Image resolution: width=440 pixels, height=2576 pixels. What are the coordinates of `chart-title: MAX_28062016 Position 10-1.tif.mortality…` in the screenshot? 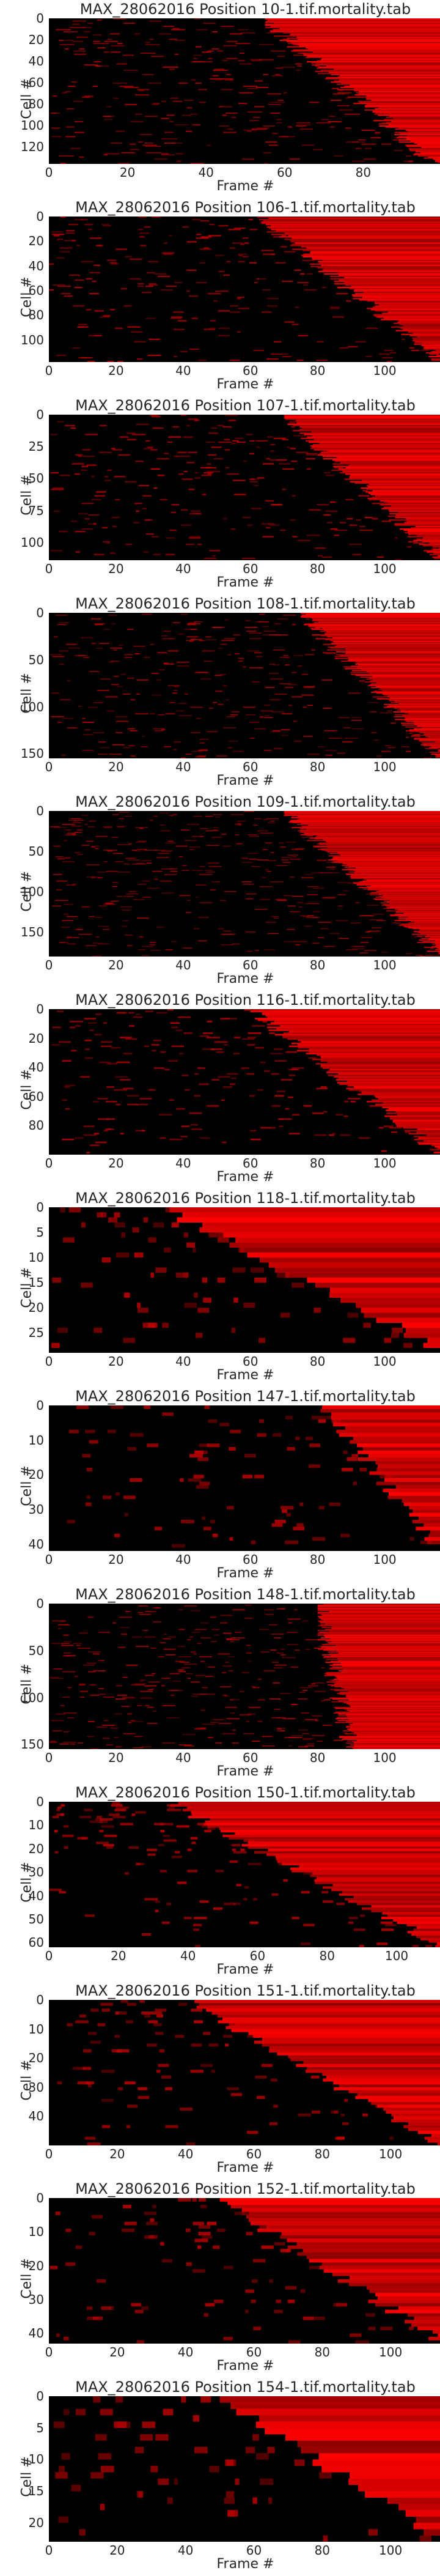 It's located at (245, 9).